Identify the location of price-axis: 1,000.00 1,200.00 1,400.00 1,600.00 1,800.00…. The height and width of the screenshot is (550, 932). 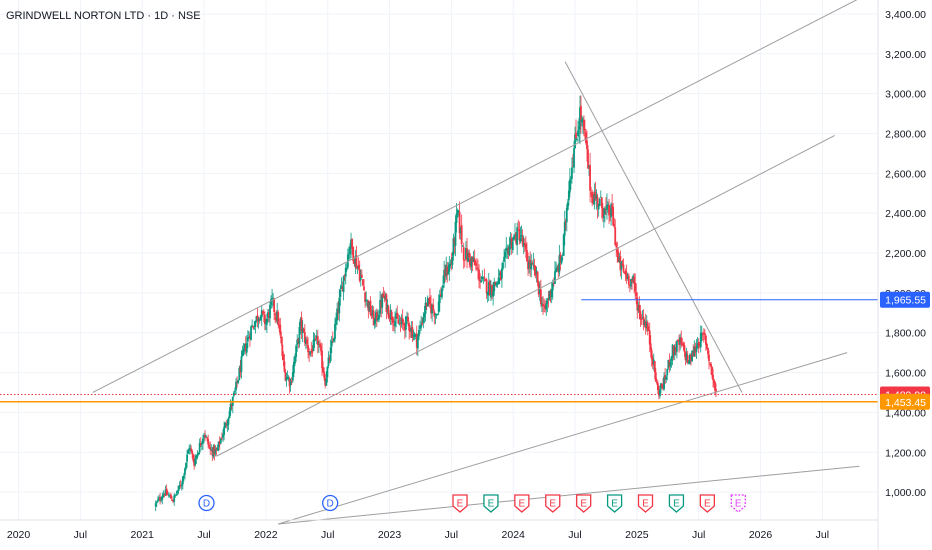
(905, 254).